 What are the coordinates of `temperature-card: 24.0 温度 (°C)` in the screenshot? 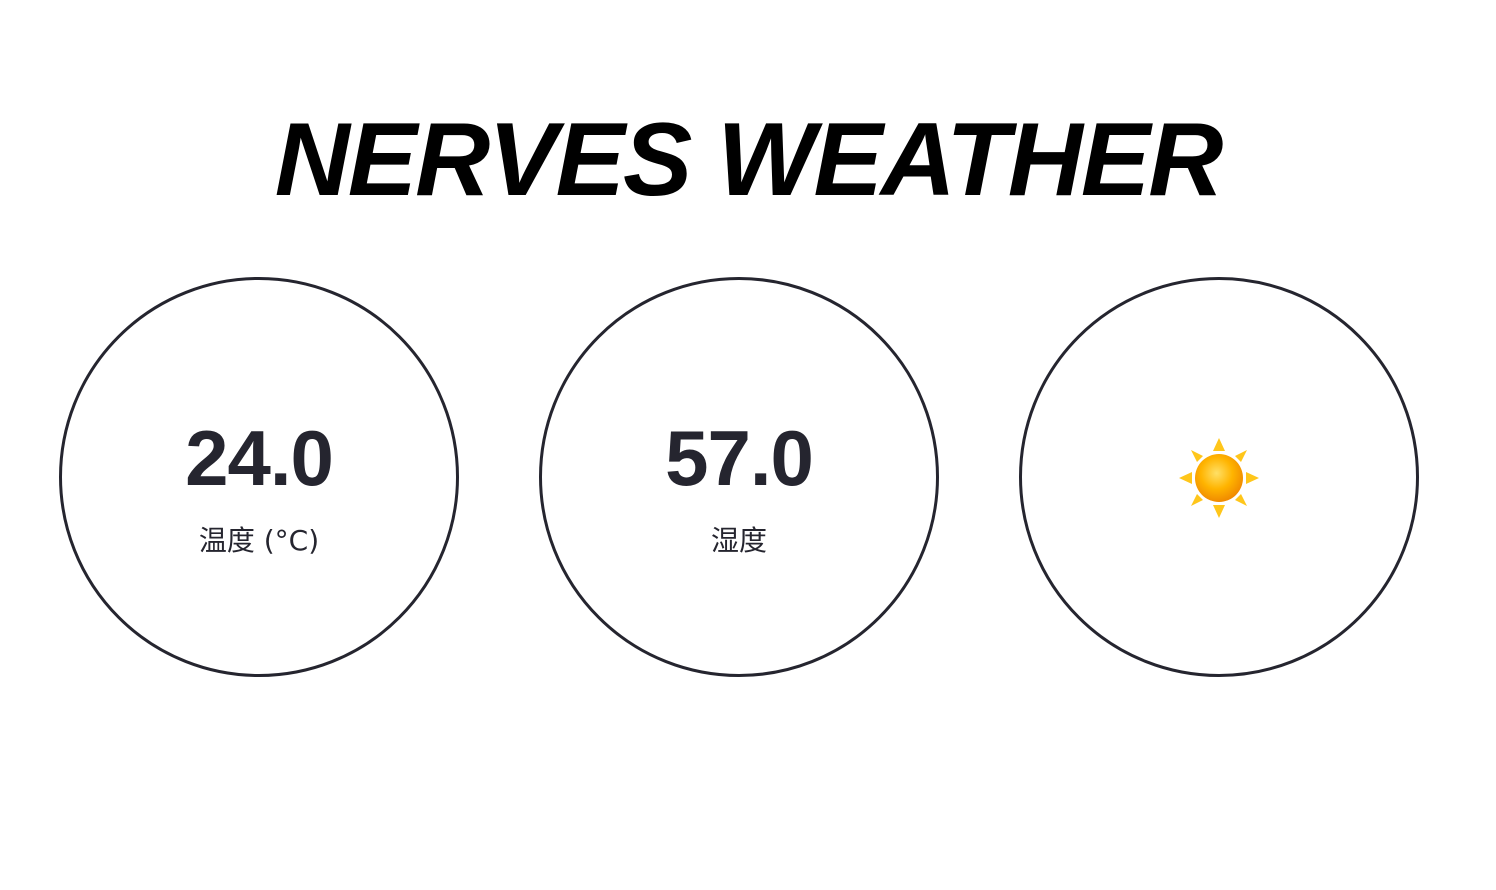 It's located at (259, 477).